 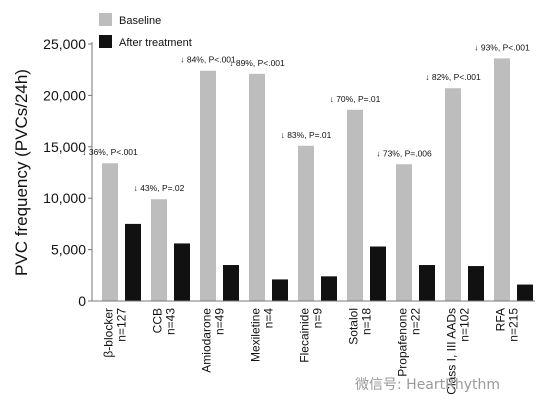 I want to click on category-label-6: Sotalol, so click(x=354, y=326).